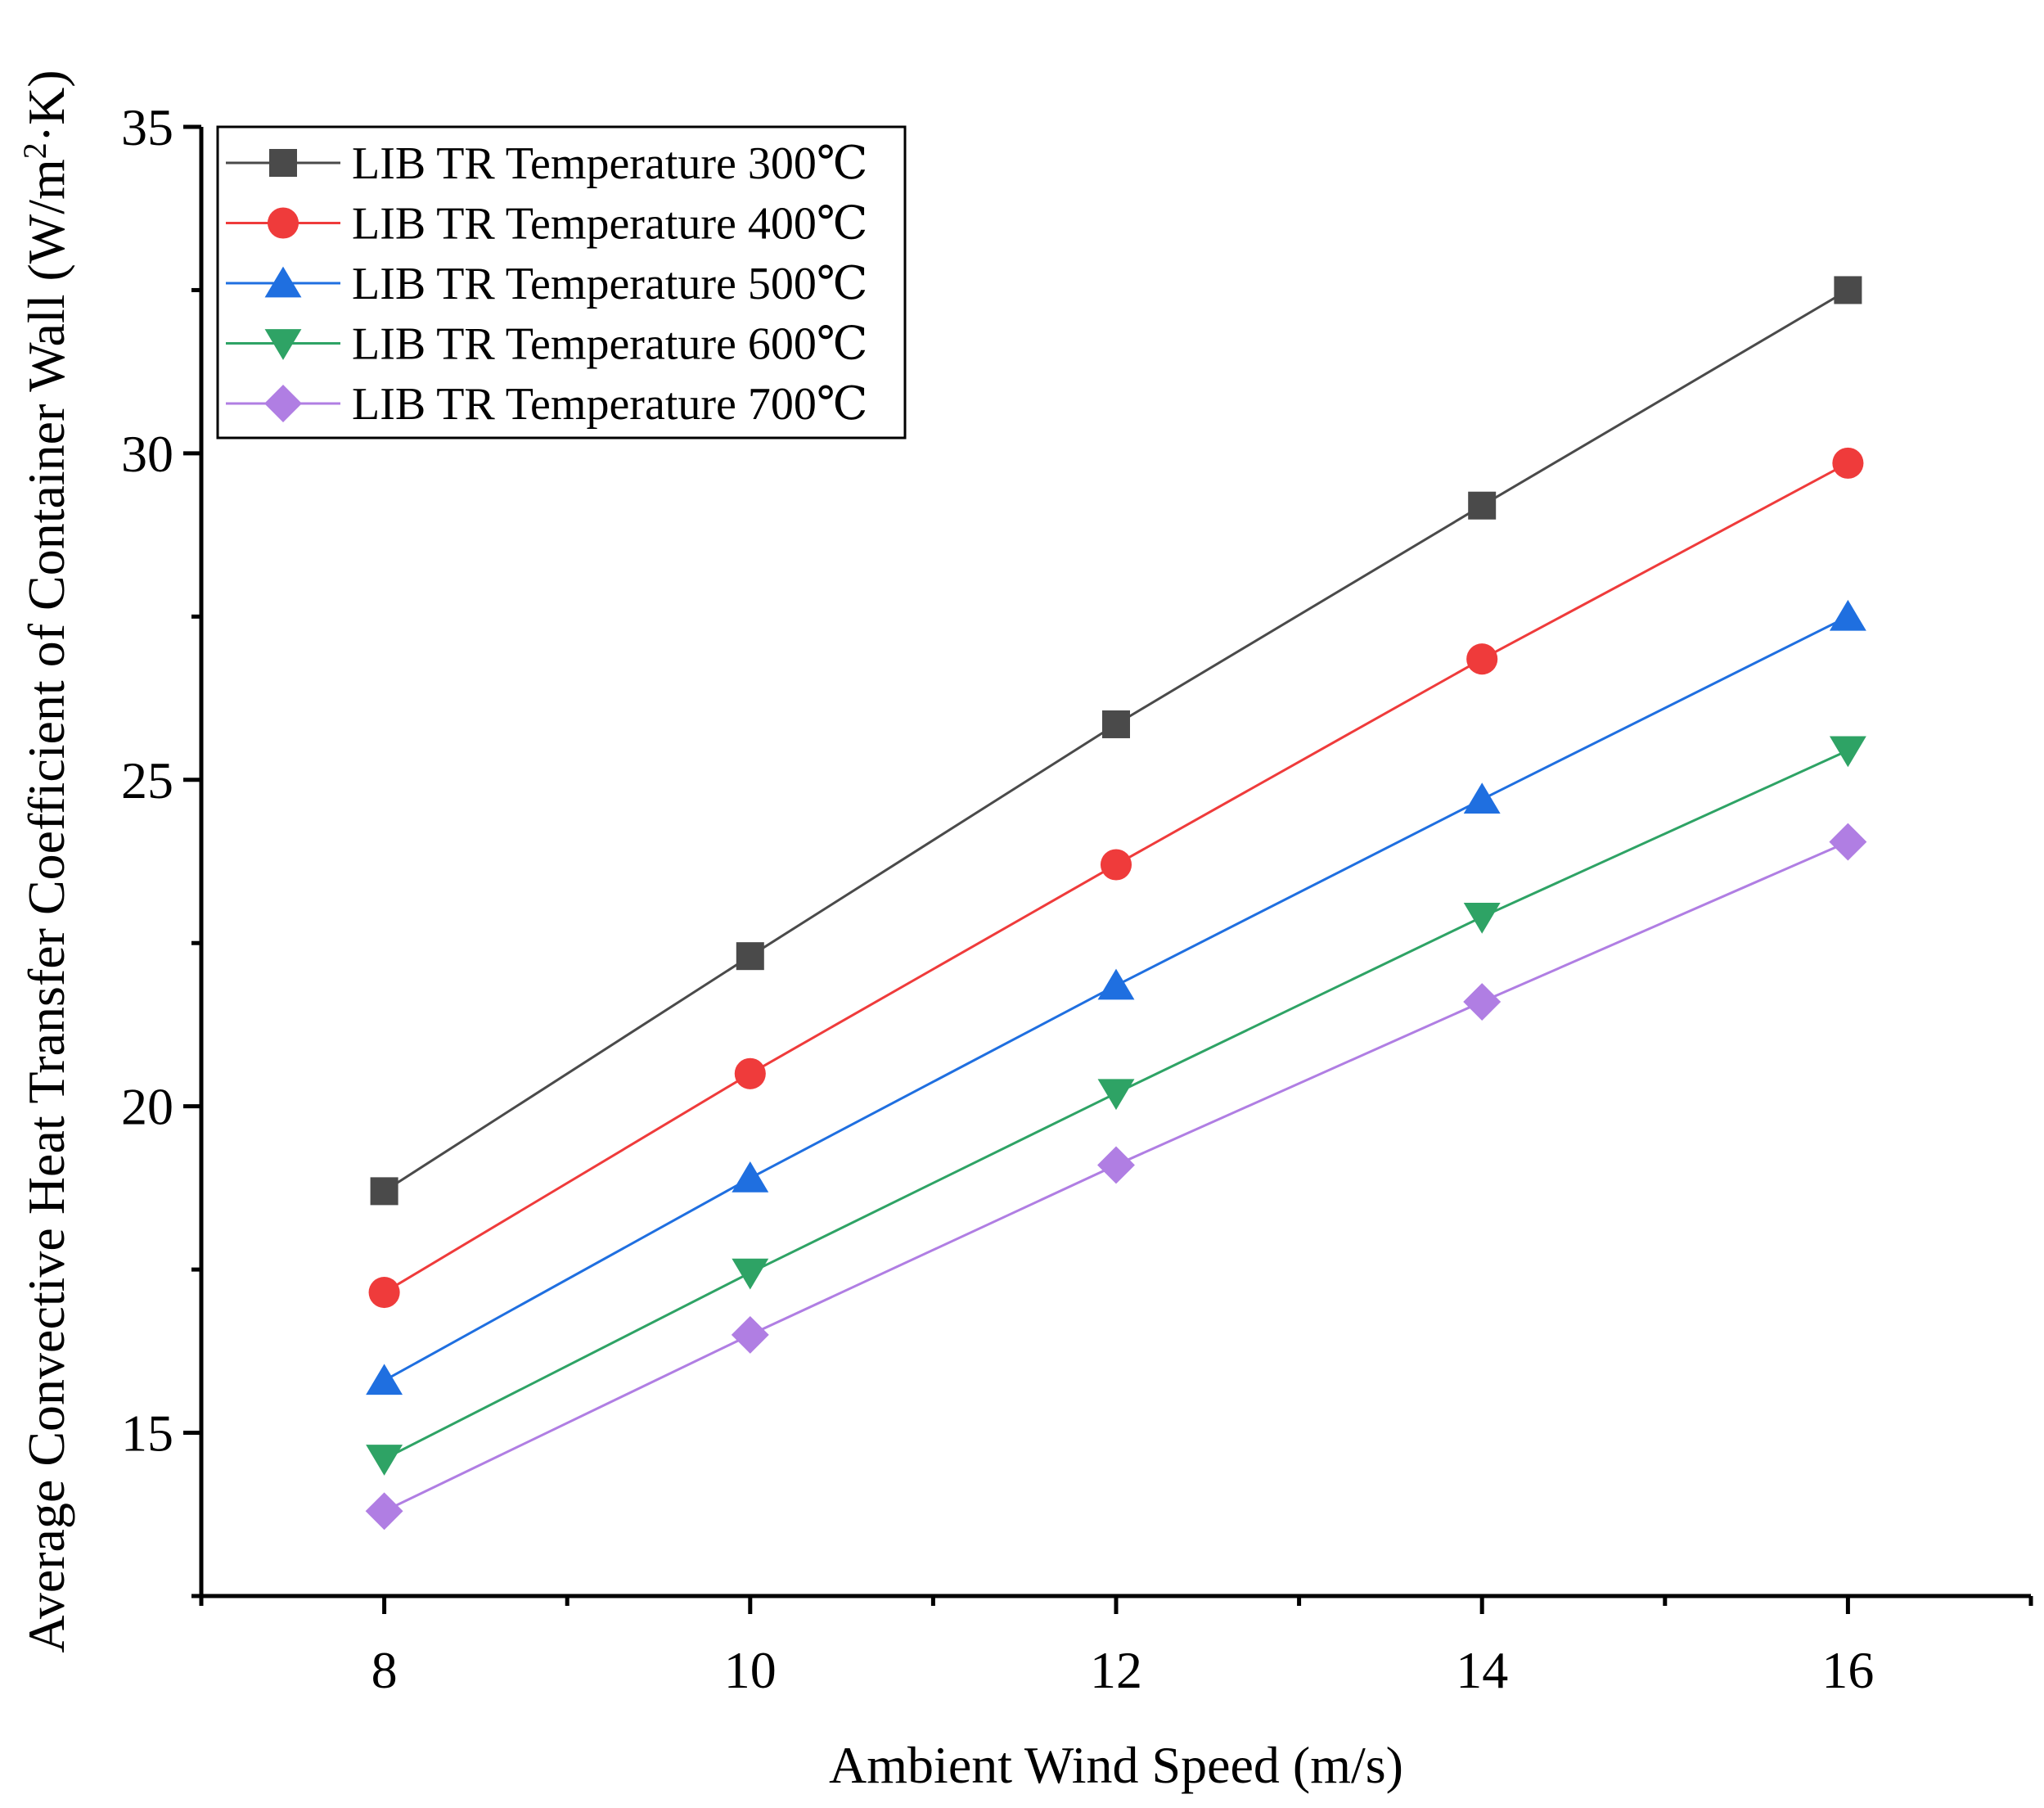 Image resolution: width=2044 pixels, height=1808 pixels. I want to click on y-axis-title-superscript: 2, so click(34, 150).